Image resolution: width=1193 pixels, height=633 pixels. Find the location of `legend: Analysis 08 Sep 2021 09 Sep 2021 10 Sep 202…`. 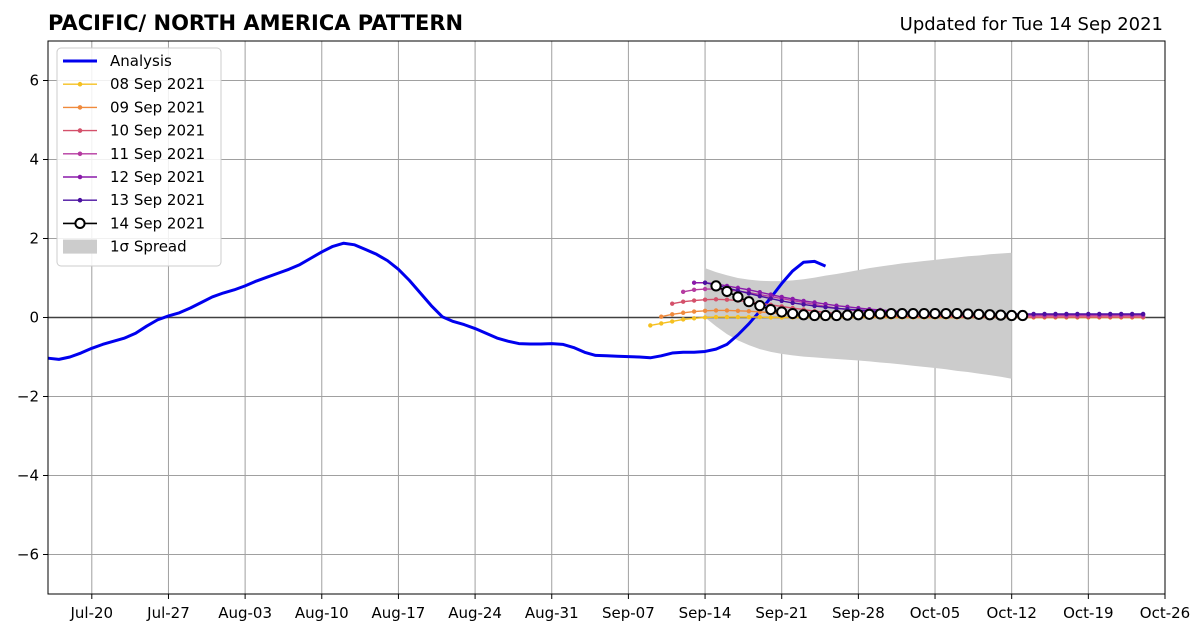

legend: Analysis 08 Sep 2021 09 Sep 2021 10 Sep 202… is located at coordinates (139, 157).